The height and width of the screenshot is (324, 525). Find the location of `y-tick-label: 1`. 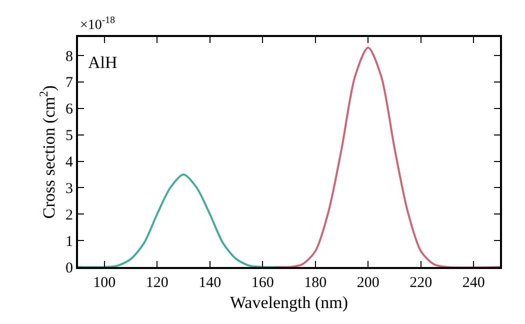

y-tick-label: 1 is located at coordinates (69, 242).